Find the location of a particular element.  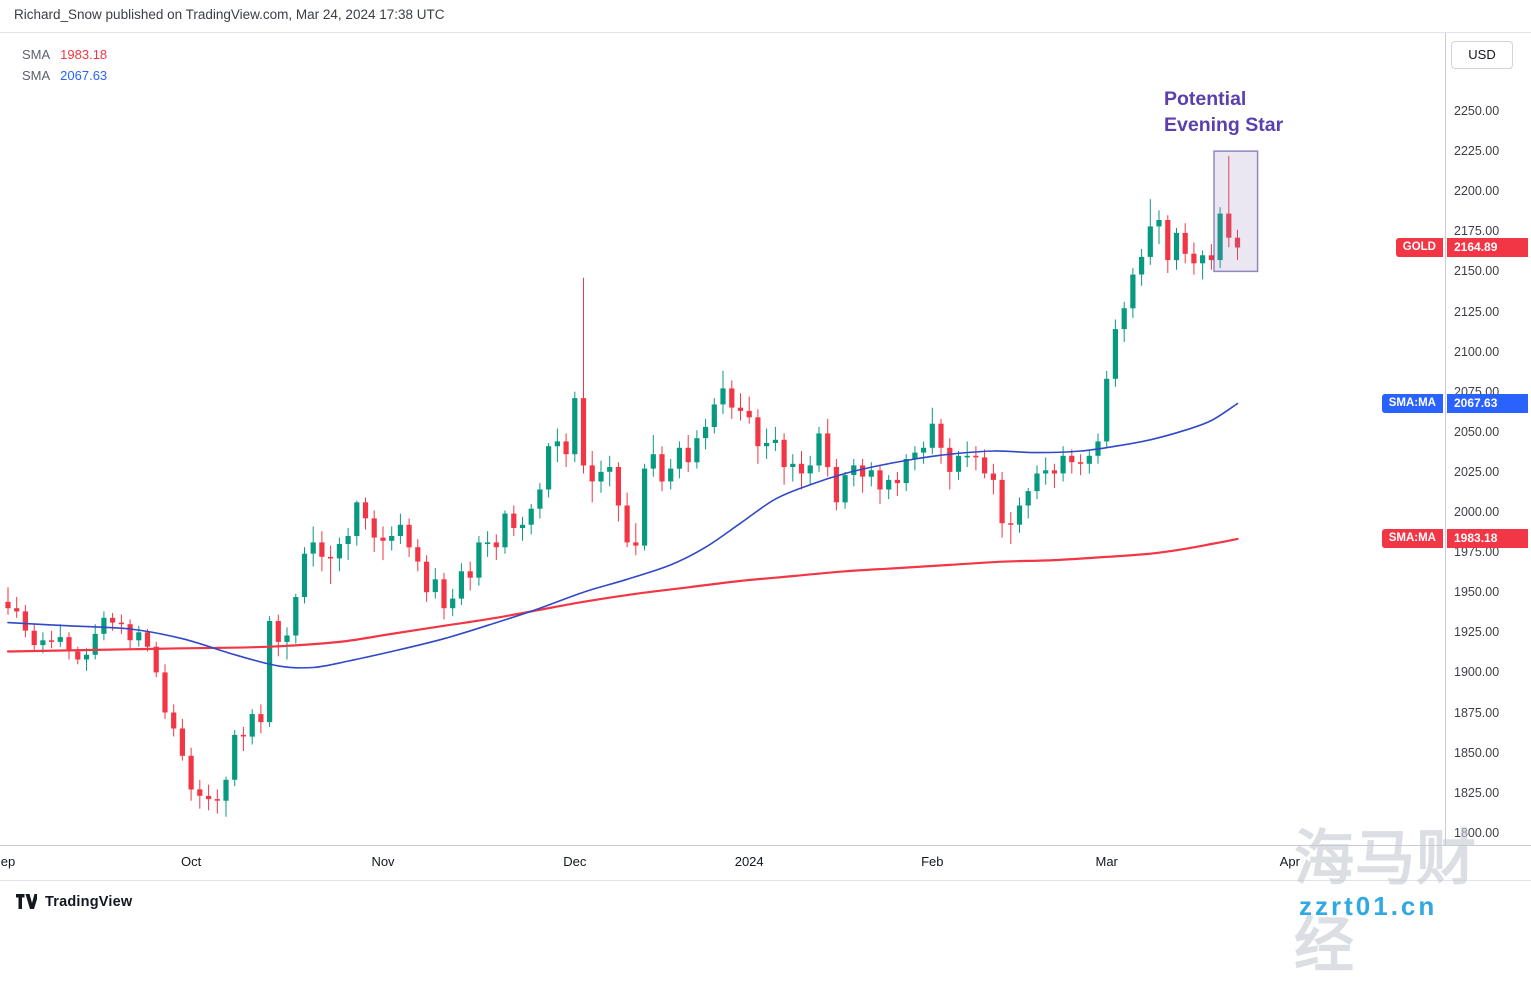

price-tick-label: 2025.00 is located at coordinates (1477, 471).